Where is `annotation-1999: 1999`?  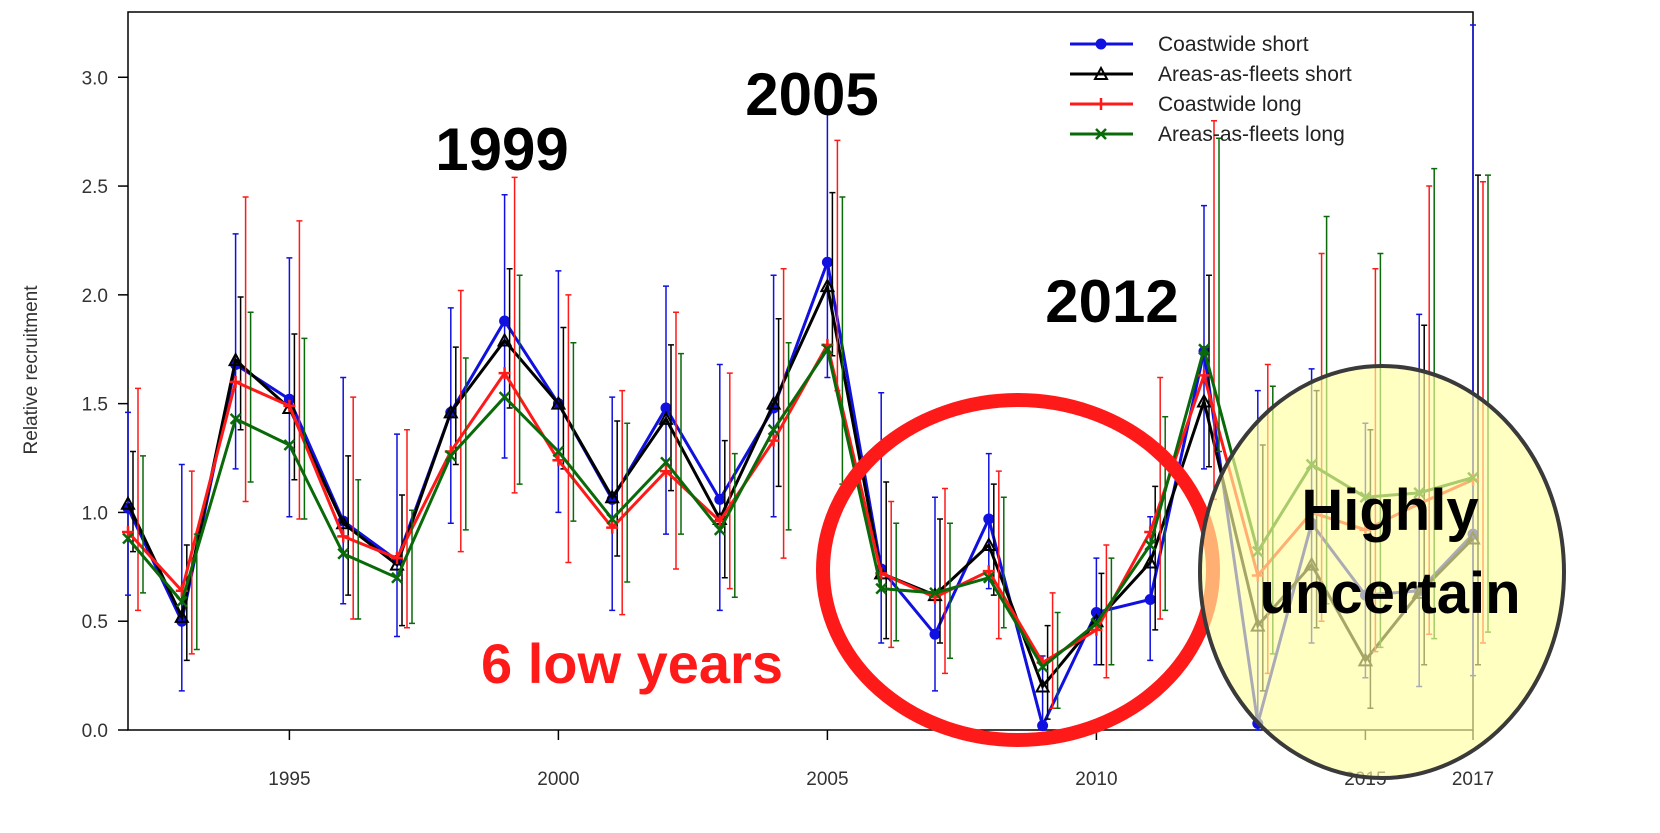
annotation-1999: 1999 is located at coordinates (501, 149).